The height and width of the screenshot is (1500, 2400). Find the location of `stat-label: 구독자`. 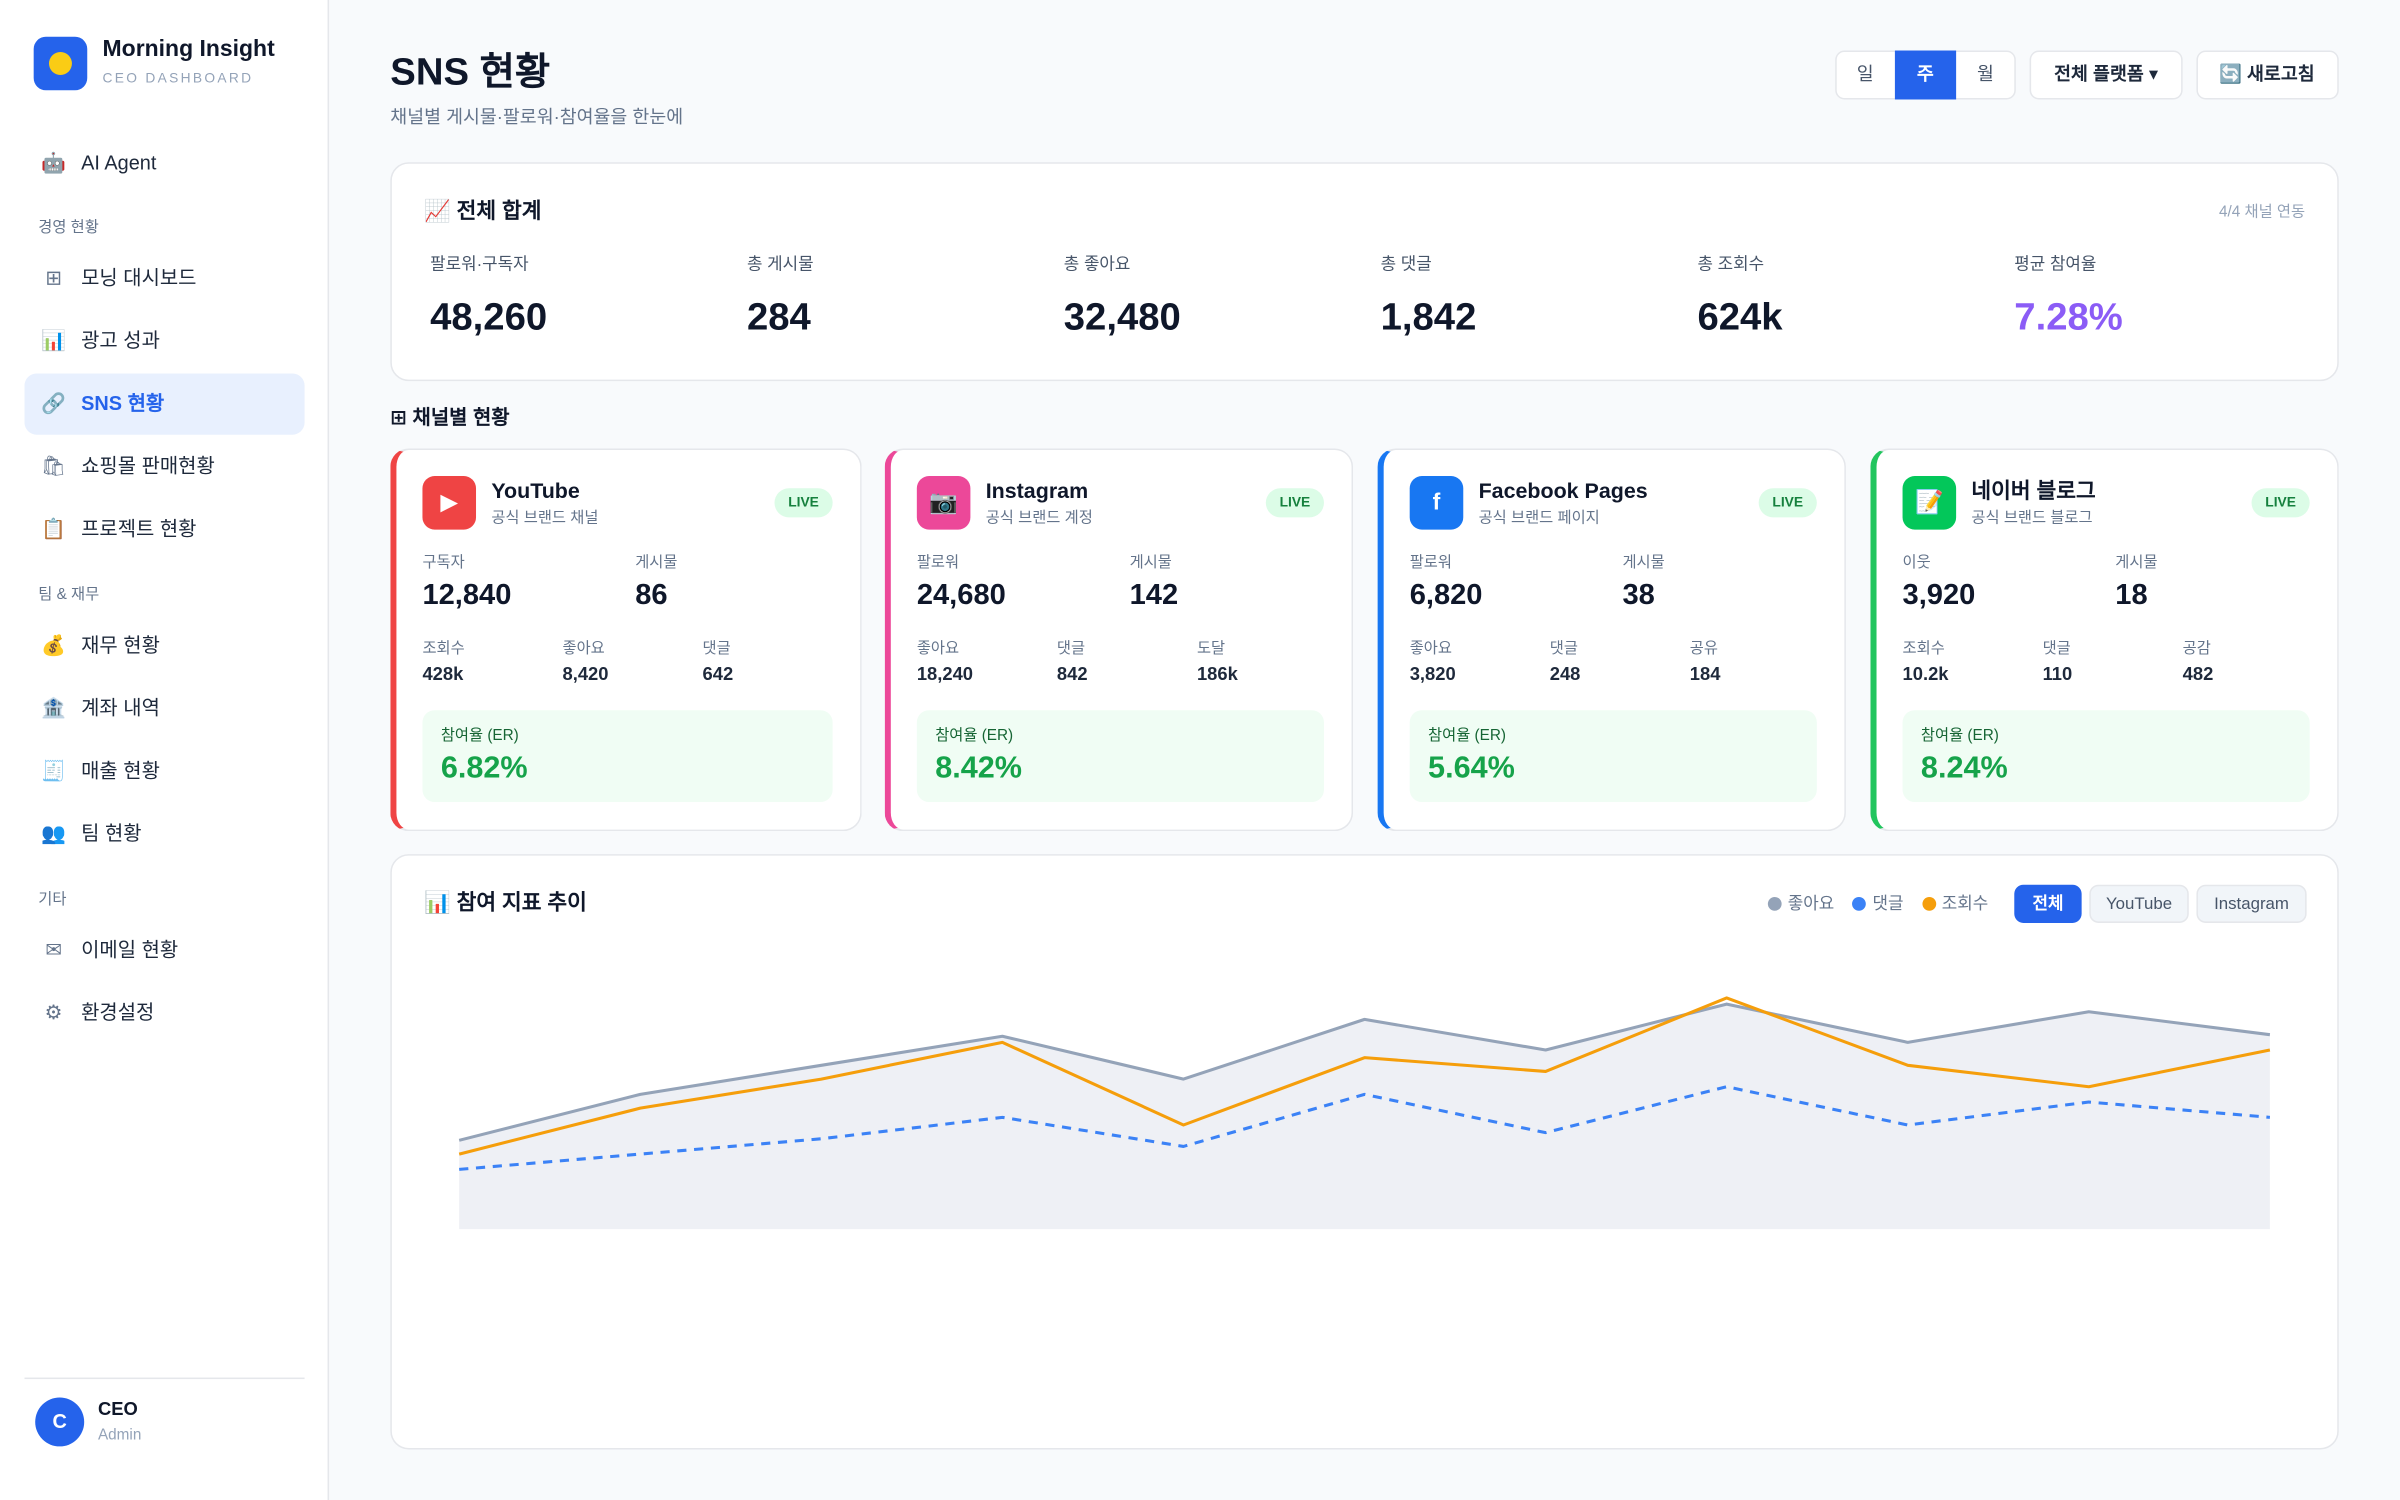

stat-label: 구독자 is located at coordinates (443, 563).